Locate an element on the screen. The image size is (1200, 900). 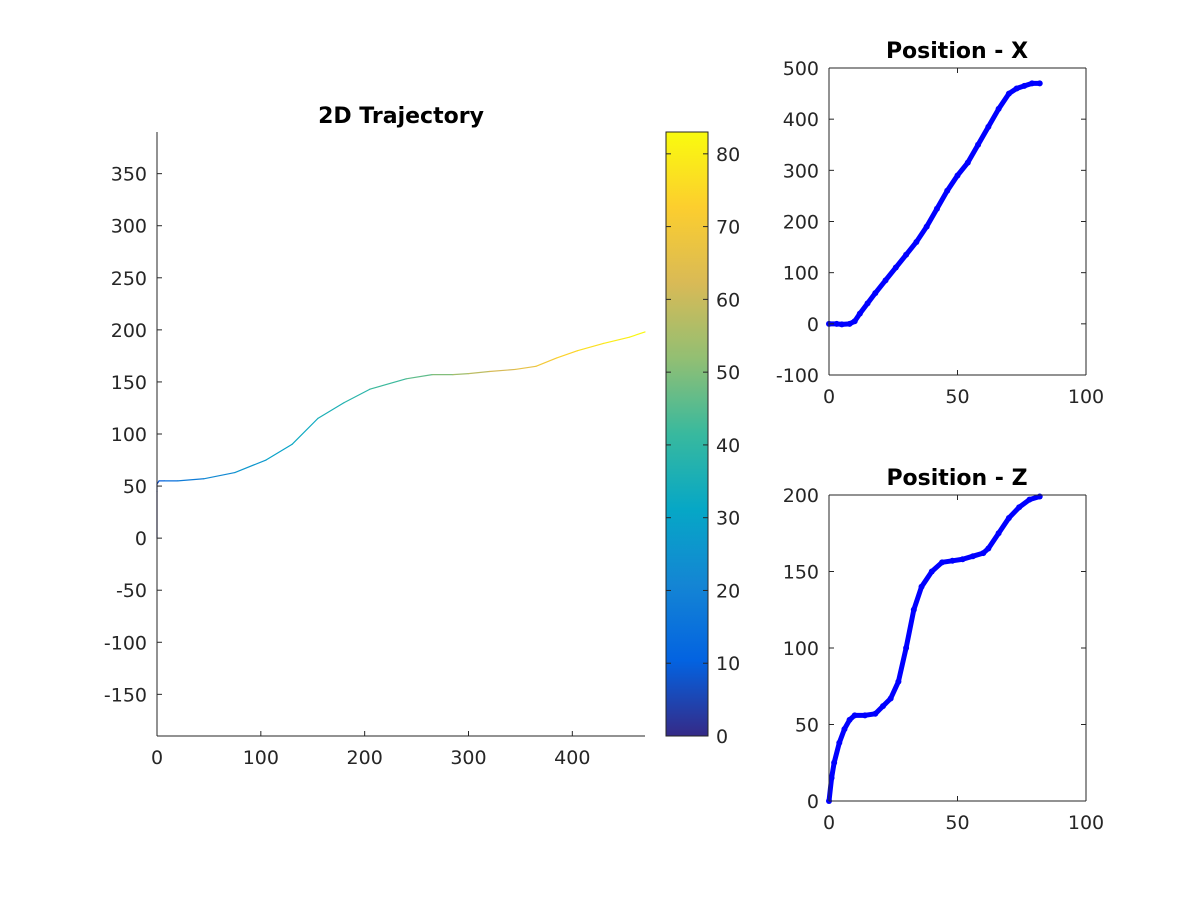
colorbar-gradient is located at coordinates (687, 434).